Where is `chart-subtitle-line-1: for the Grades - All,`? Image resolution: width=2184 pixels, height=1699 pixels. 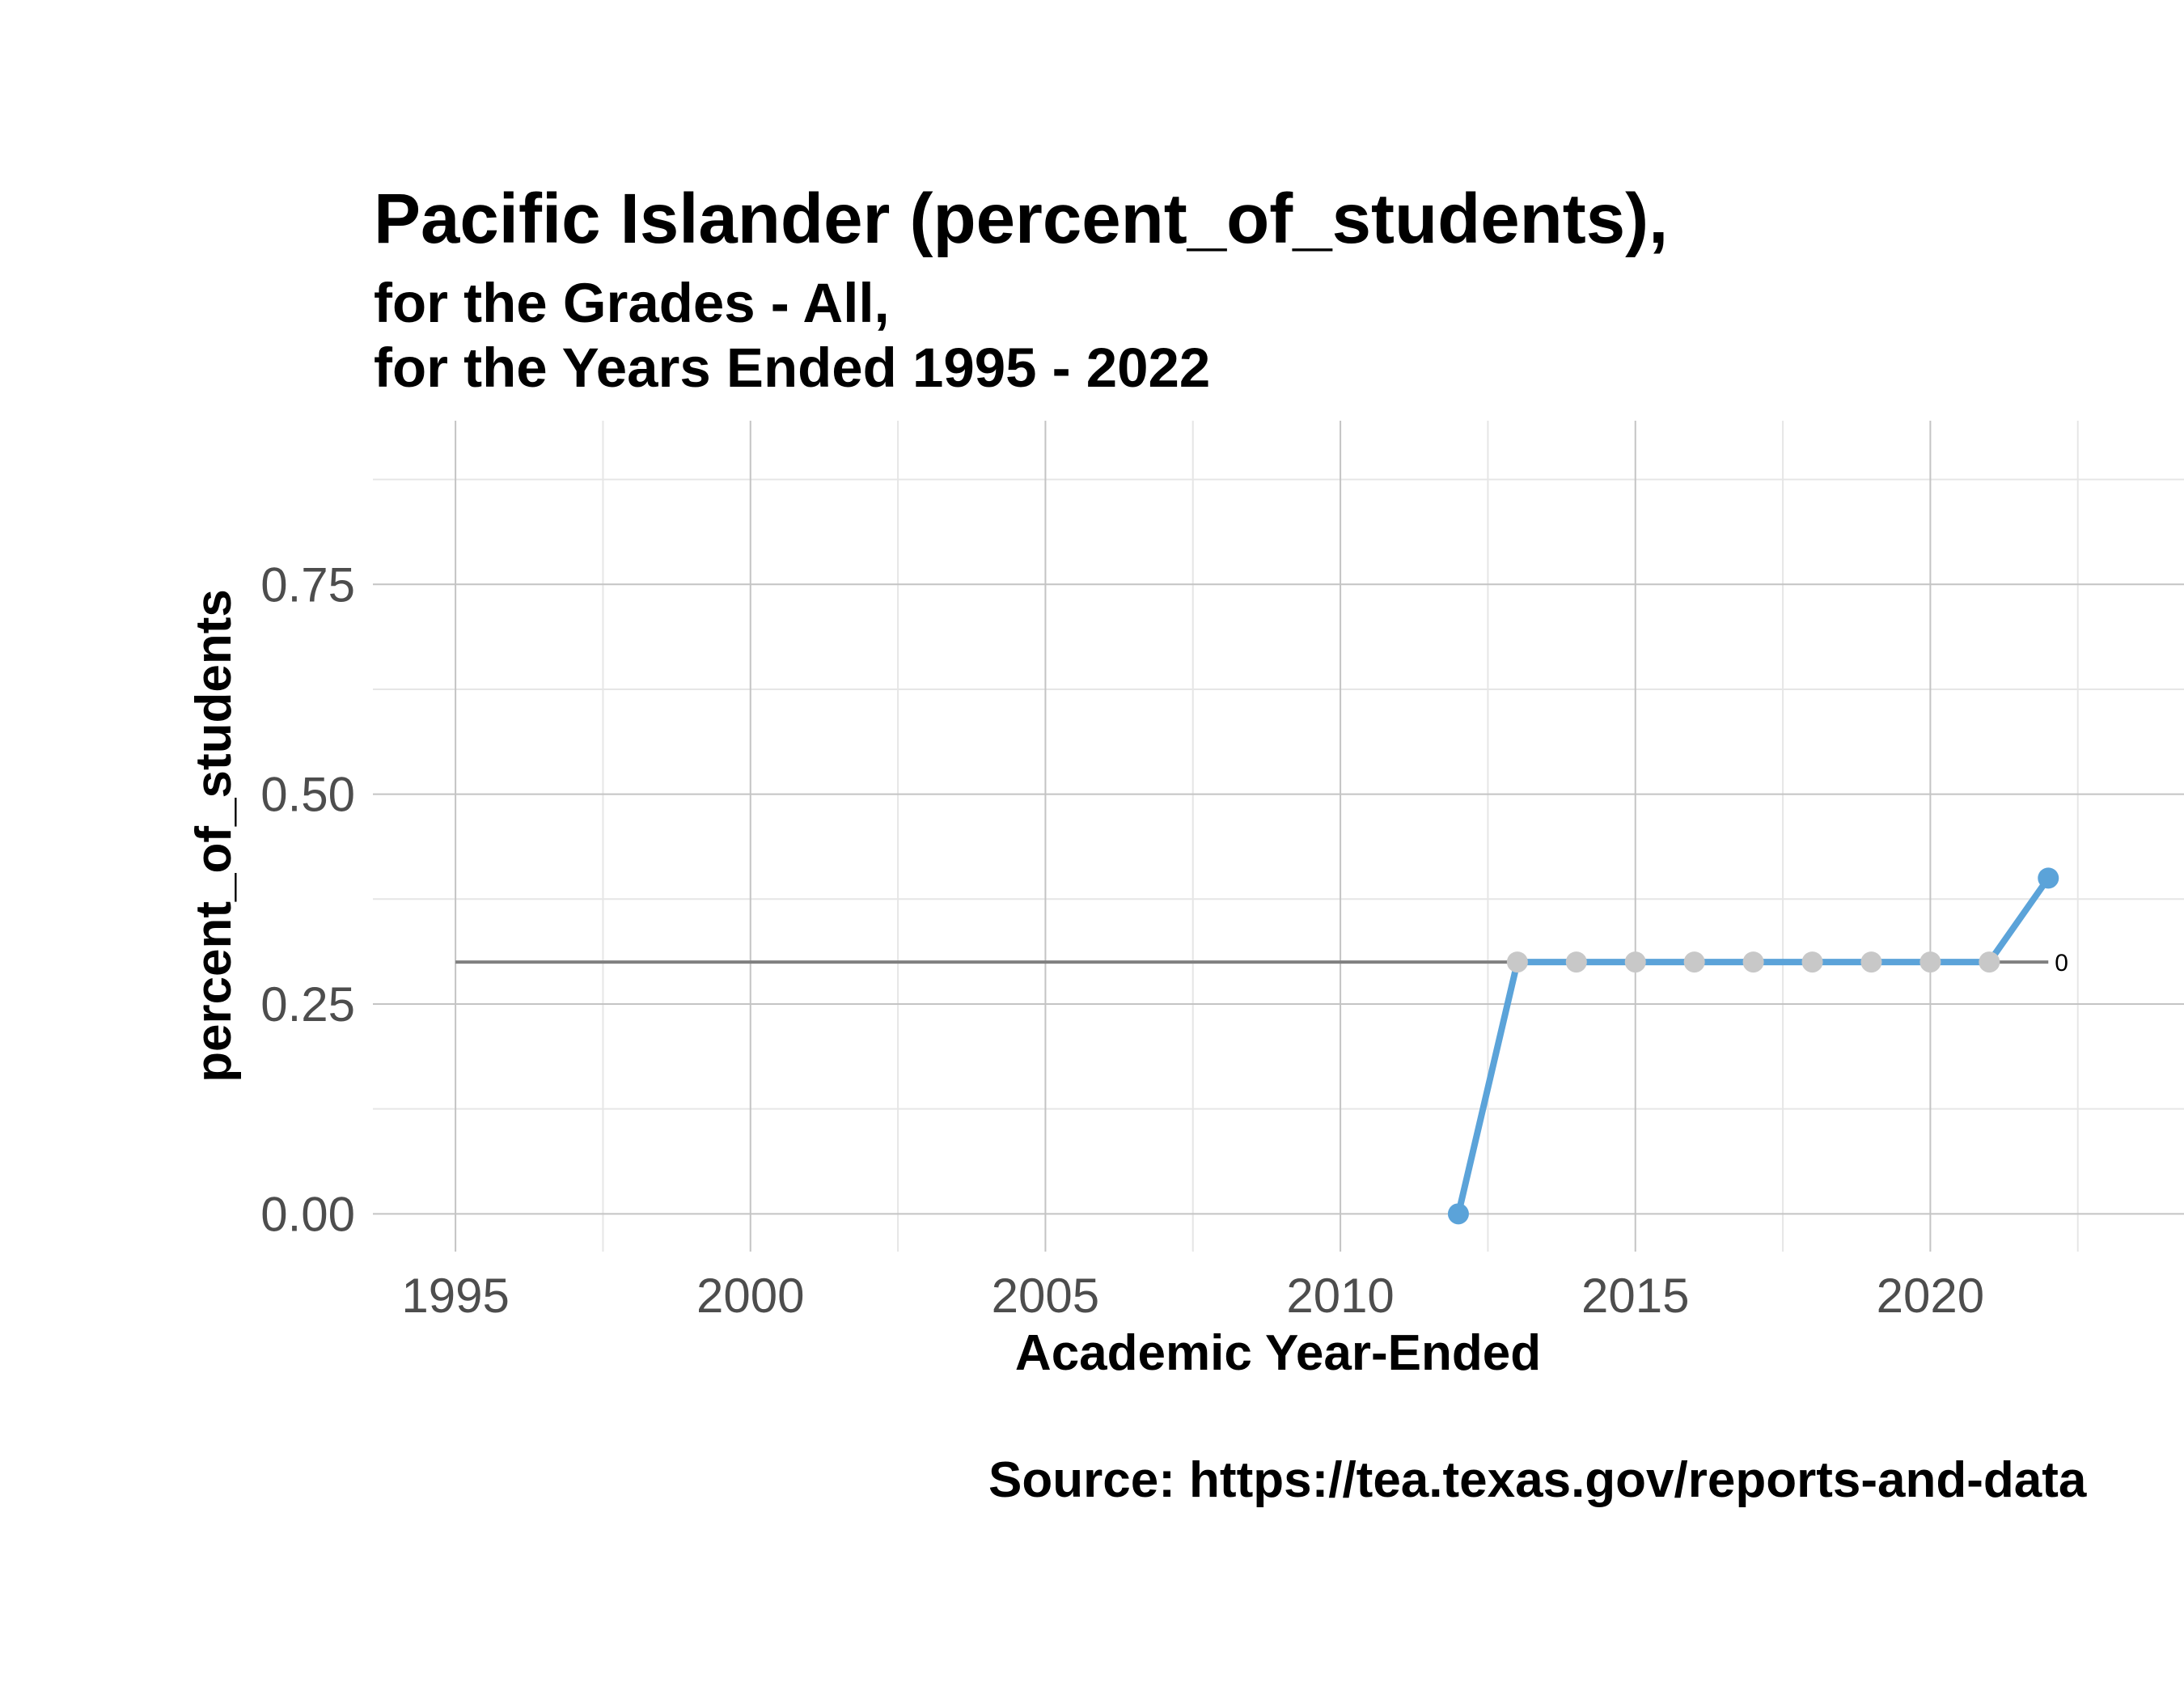
chart-subtitle-line-1: for the Grades - All, is located at coordinates (632, 303).